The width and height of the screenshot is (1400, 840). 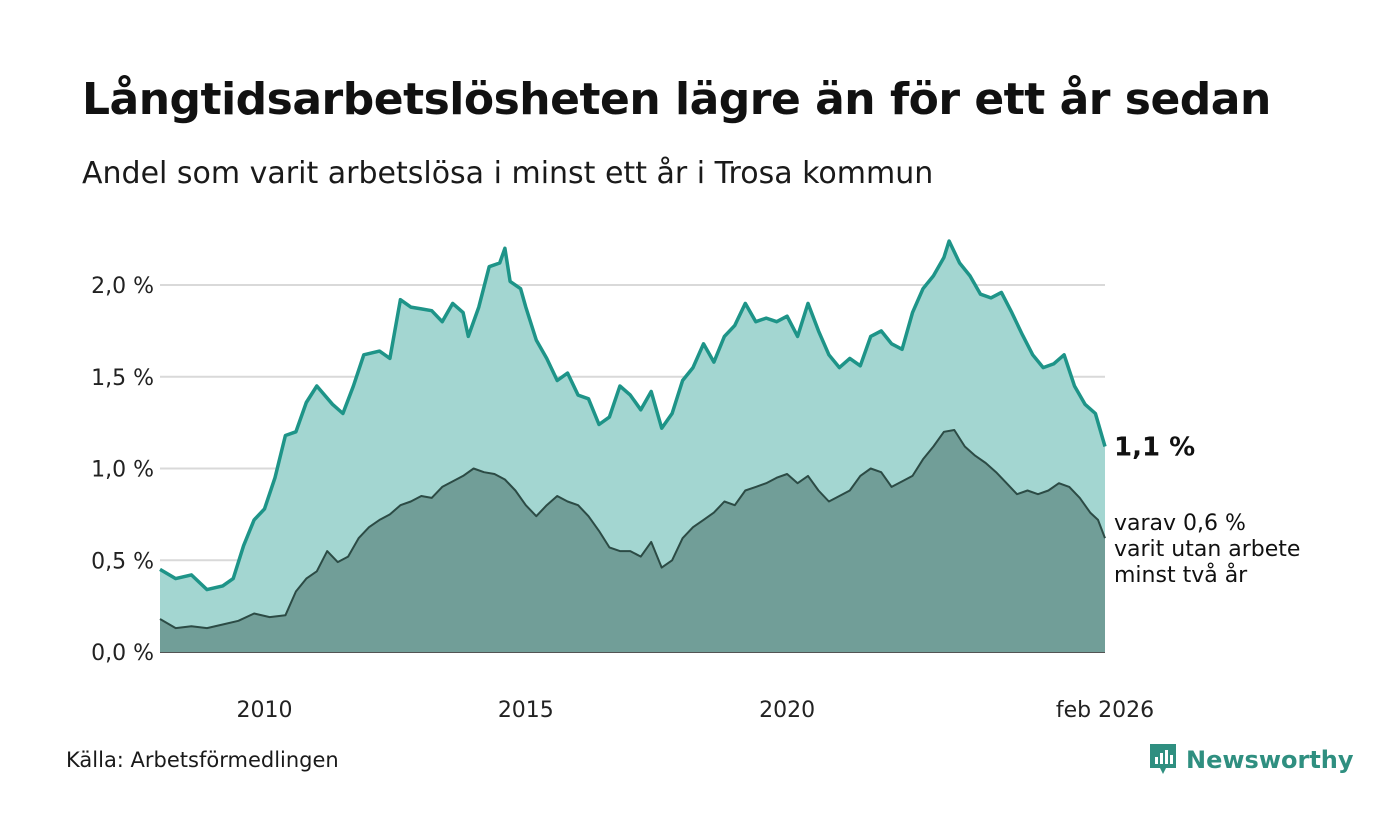 I want to click on brand-logo: Newsworthy, so click(x=1251, y=760).